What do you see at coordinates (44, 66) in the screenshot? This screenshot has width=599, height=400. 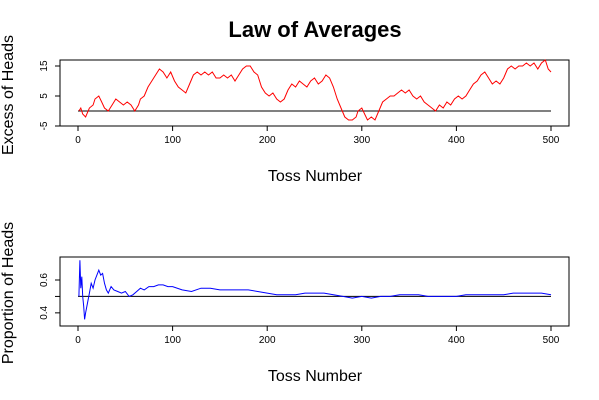 I see `y-tick-label: 15` at bounding box center [44, 66].